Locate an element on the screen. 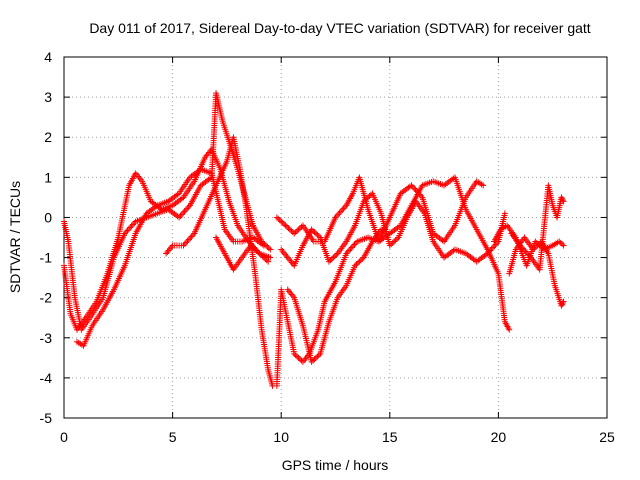 This screenshot has height=480, width=640. x-tick-label: 0 is located at coordinates (64, 437).